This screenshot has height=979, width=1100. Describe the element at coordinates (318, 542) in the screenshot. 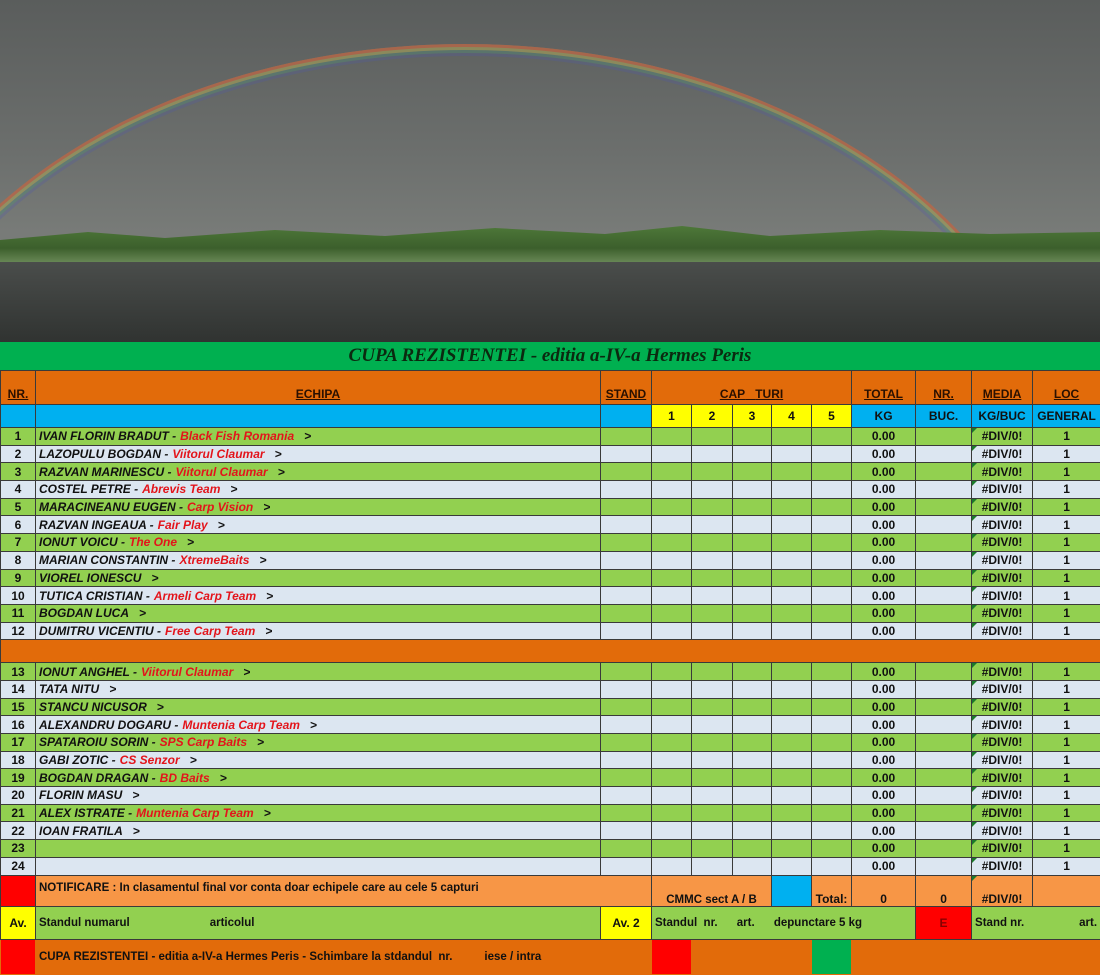

I see `team-cell: IONUT VOICU - The One >` at that location.